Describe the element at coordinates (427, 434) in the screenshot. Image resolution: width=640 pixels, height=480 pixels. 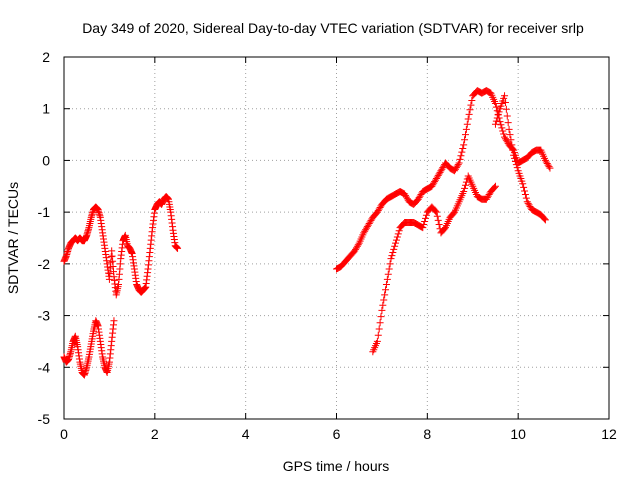
I see `x-tick-label: 8` at that location.